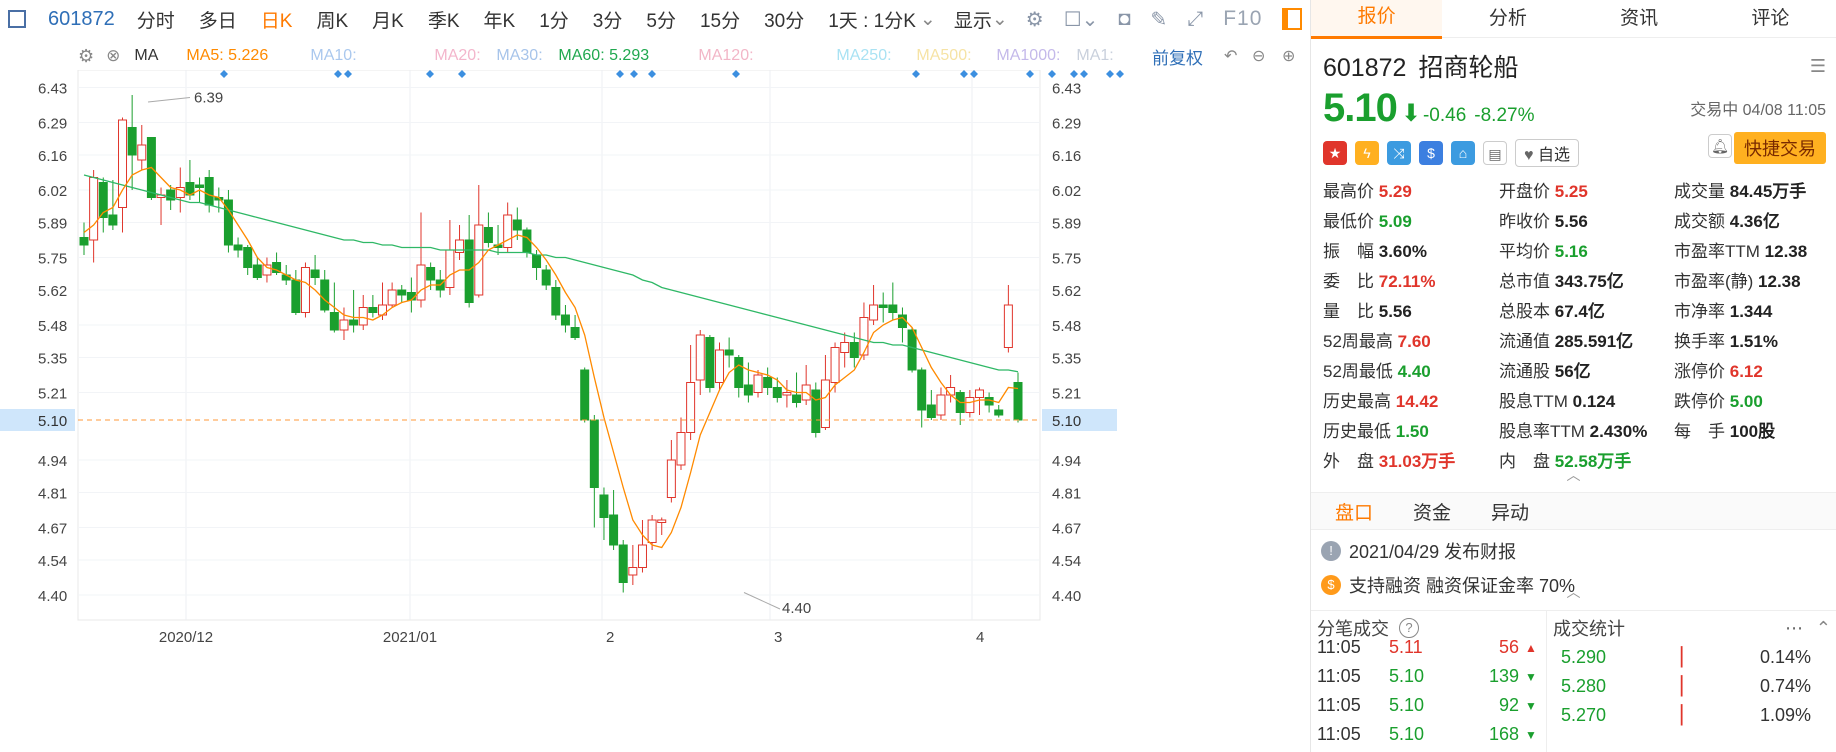 The image size is (1836, 752). I want to click on ma-item: MA20:, so click(457, 55).